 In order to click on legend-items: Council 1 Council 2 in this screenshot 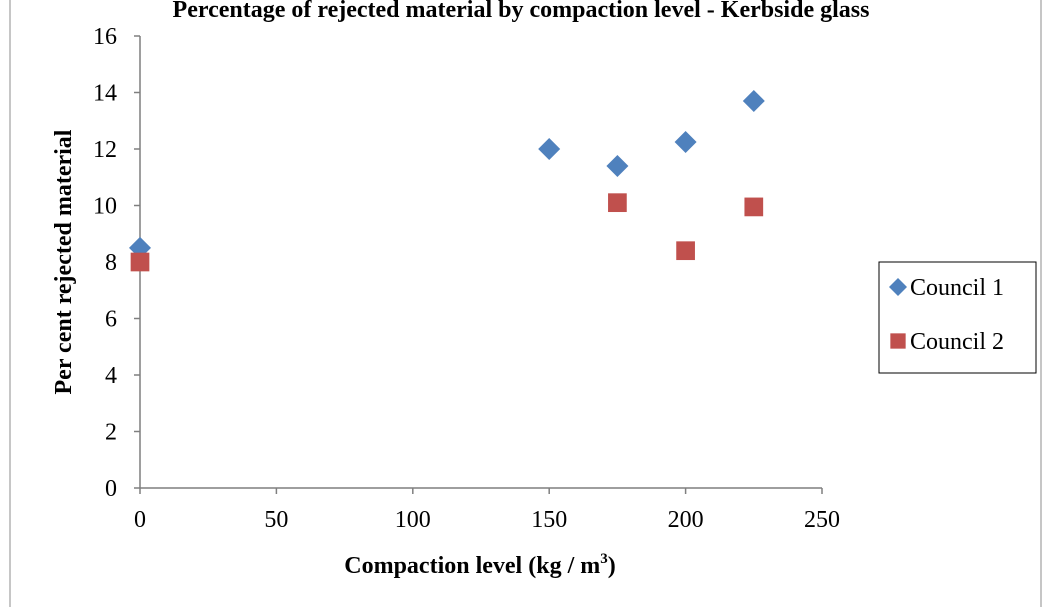, I will do `click(946, 315)`.